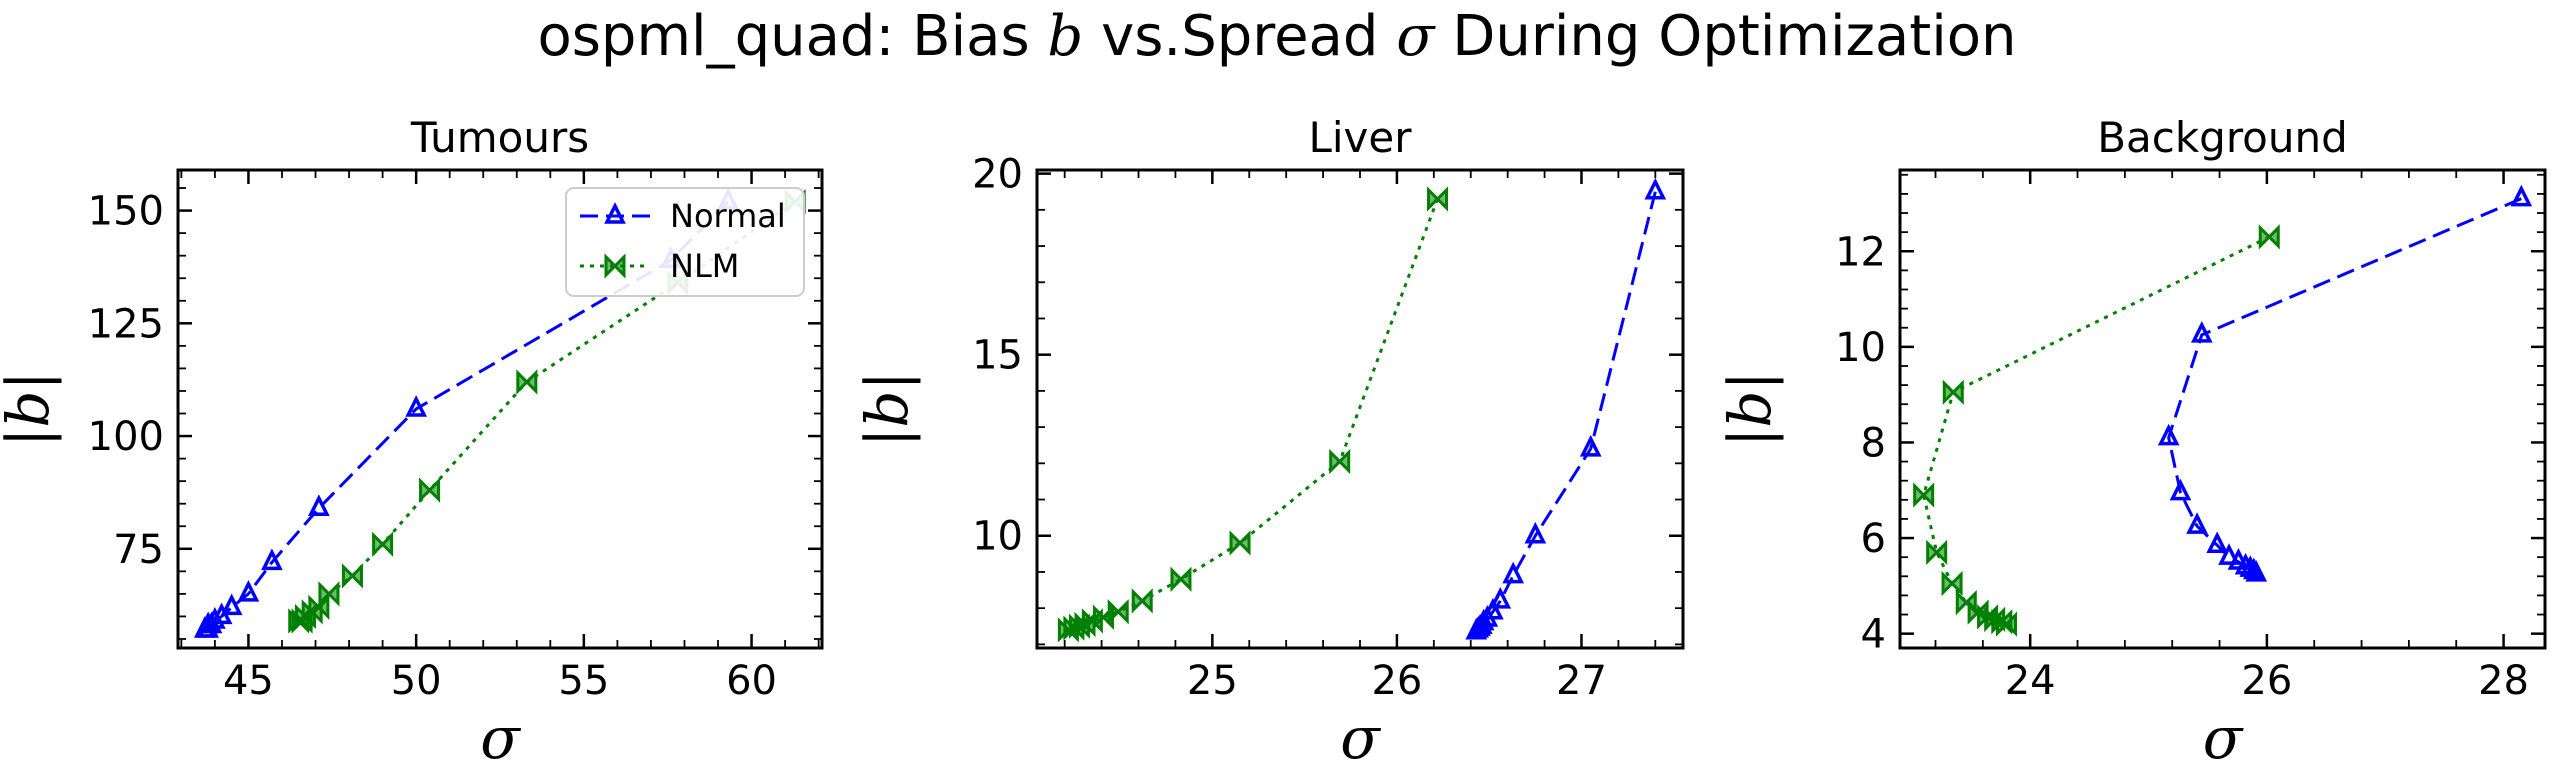 The width and height of the screenshot is (2554, 776). What do you see at coordinates (126, 324) in the screenshot?
I see `panel-tumours-ytick-label: 125` at bounding box center [126, 324].